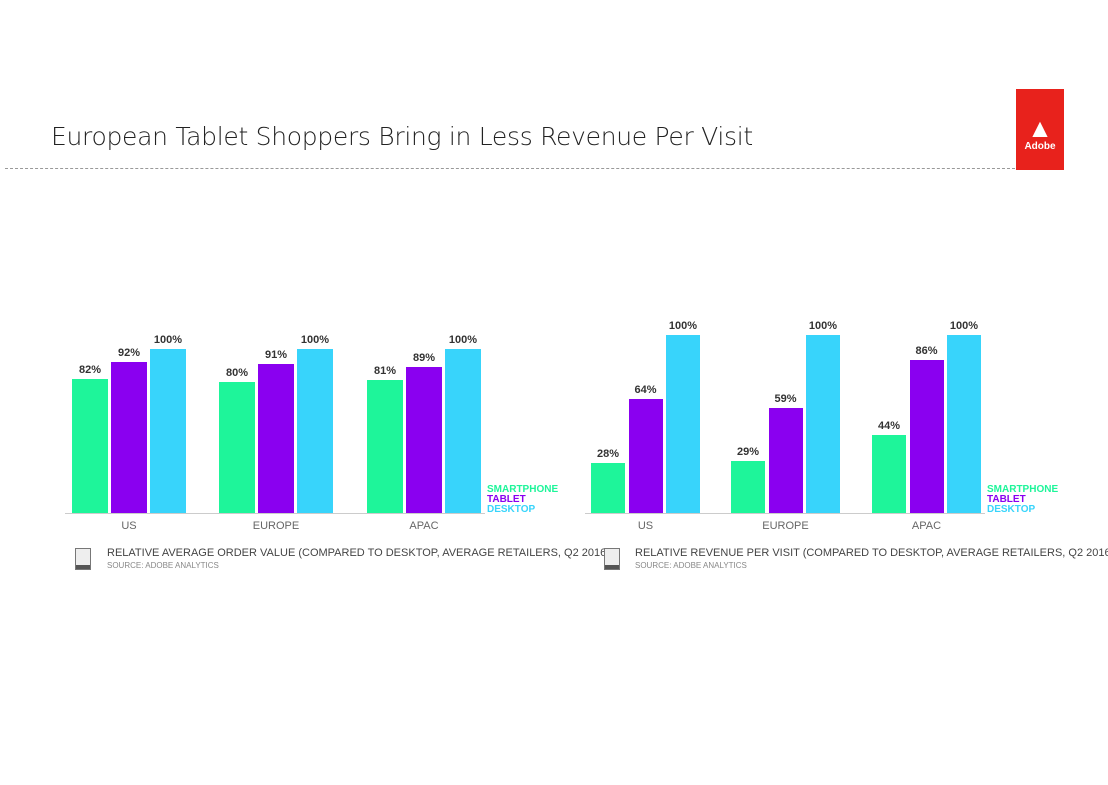 The height and width of the screenshot is (785, 1108). I want to click on adobe-logo-text: Adobe, so click(1040, 146).